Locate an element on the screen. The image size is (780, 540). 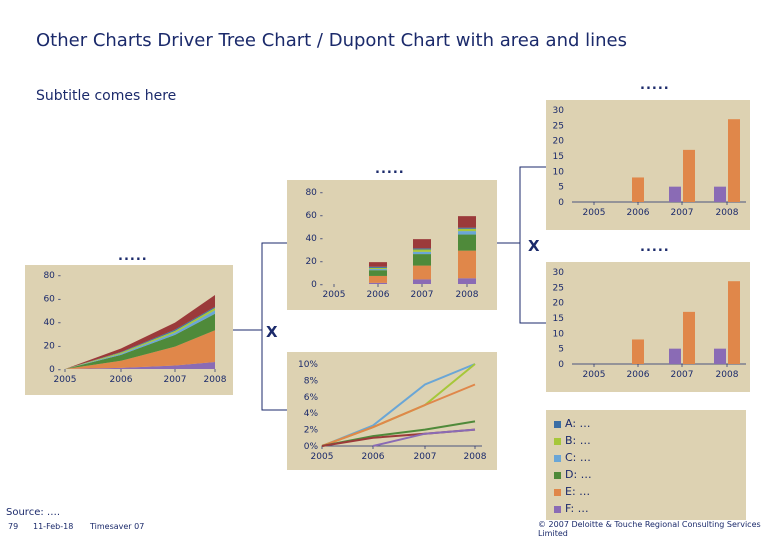
y-tick-label: 10% is located at coordinates (308, 365).